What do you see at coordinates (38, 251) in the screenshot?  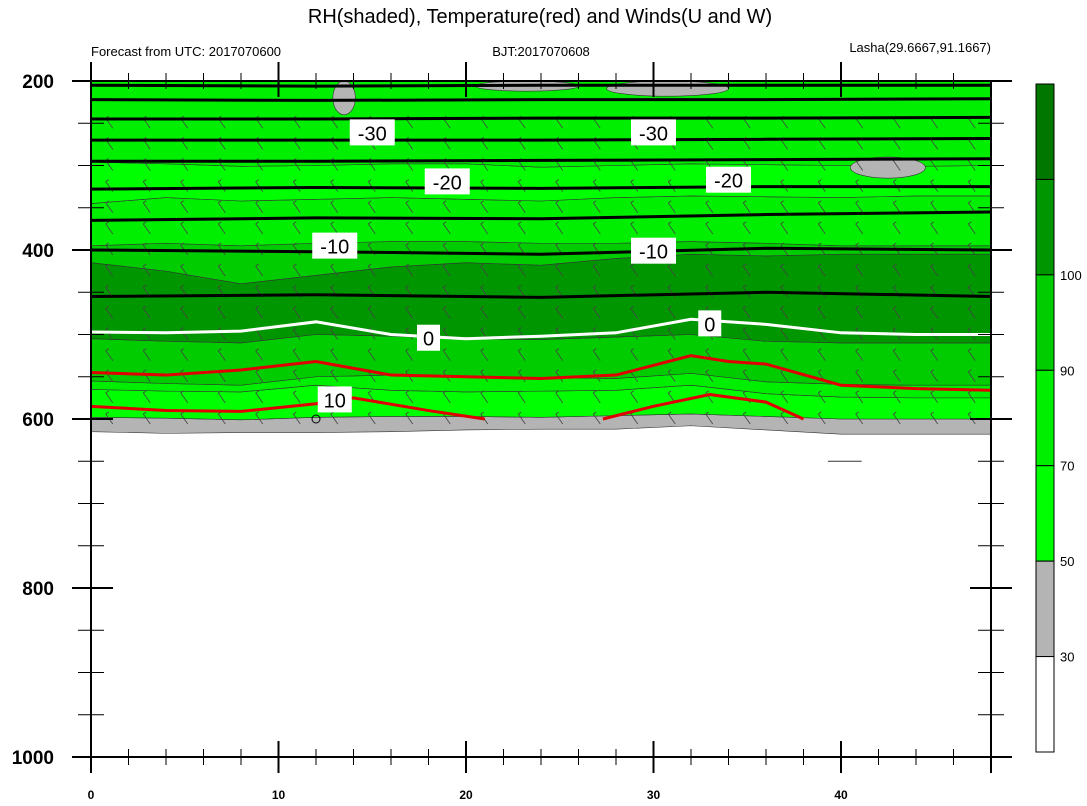 I see `y-tick-label: 400` at bounding box center [38, 251].